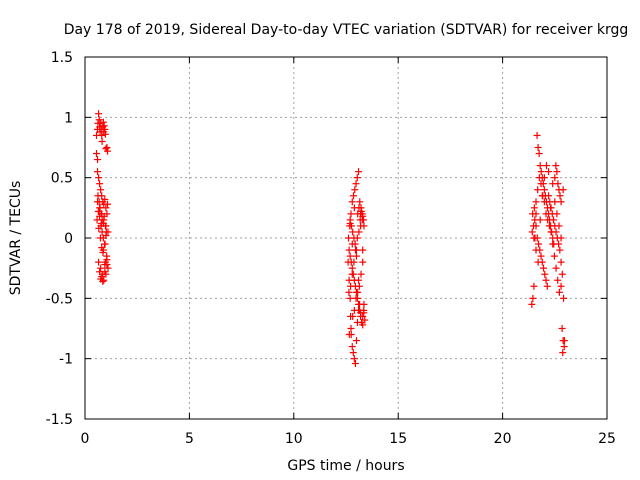  I want to click on y-tick-label: -0.5, so click(59, 299).